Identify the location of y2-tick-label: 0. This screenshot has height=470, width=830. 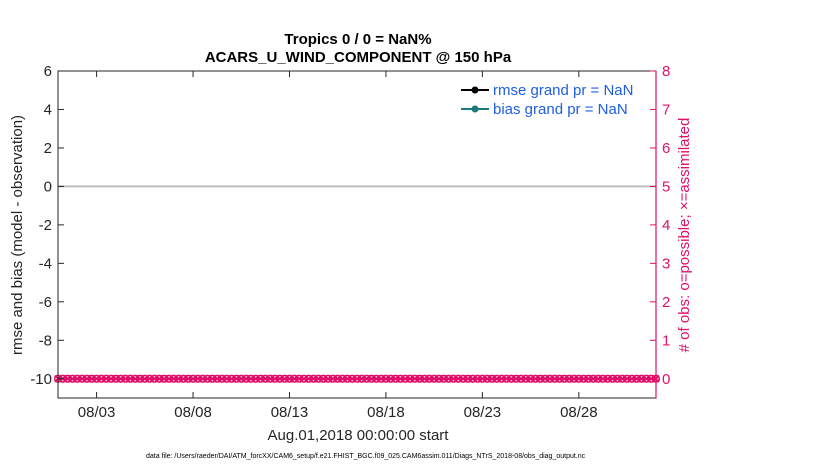
(666, 379).